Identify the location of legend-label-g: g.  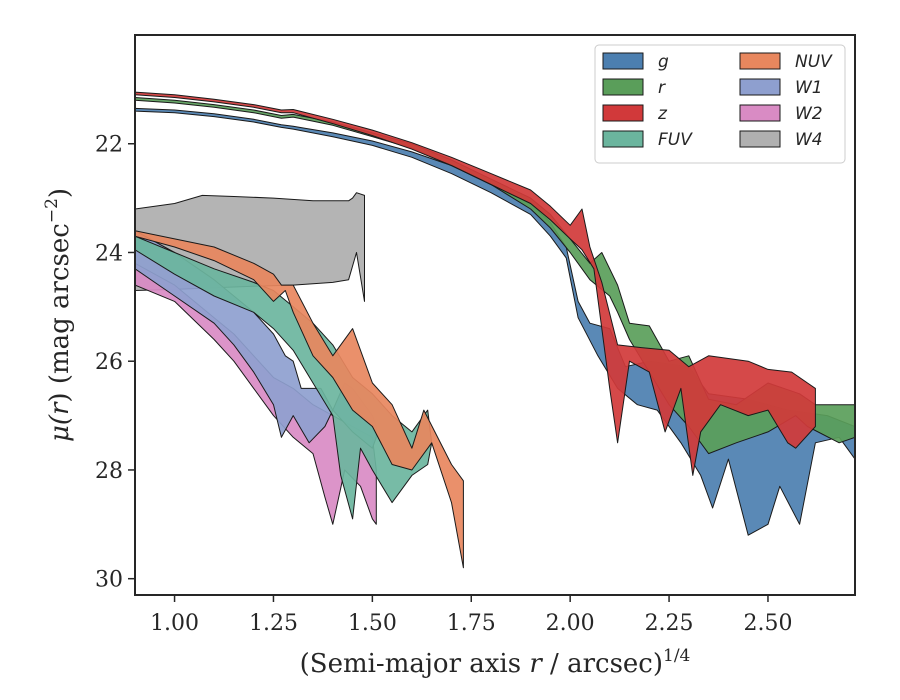
(663, 62).